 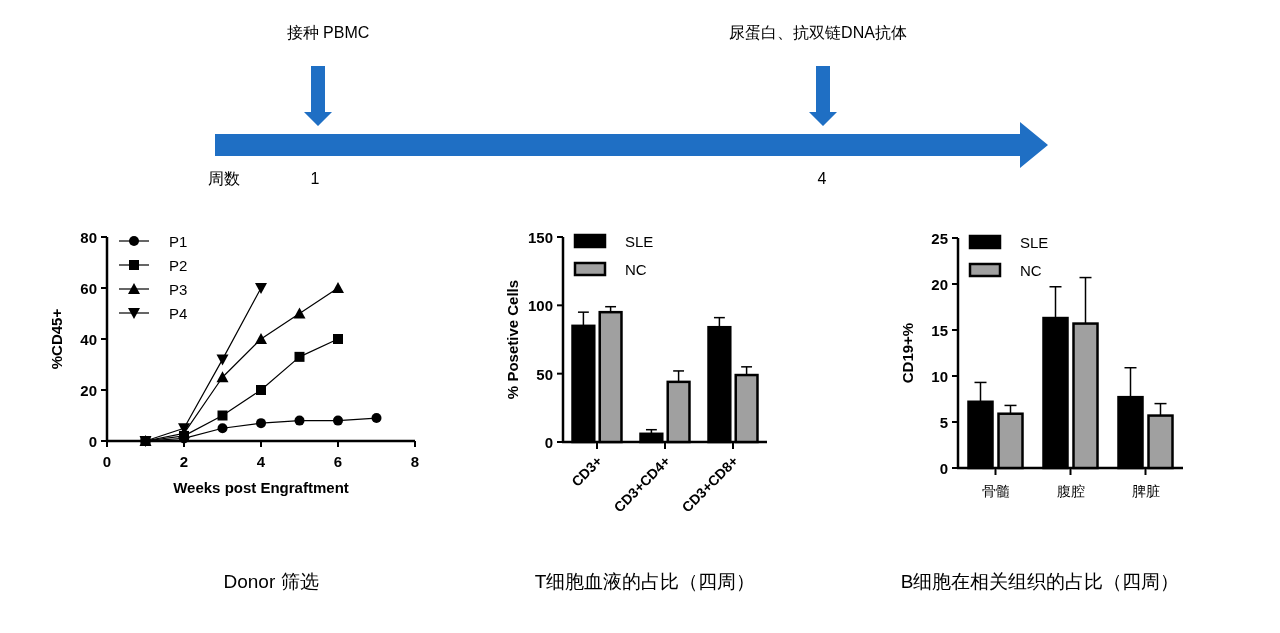 What do you see at coordinates (261, 461) in the screenshot?
I see `x-tick-label: 4` at bounding box center [261, 461].